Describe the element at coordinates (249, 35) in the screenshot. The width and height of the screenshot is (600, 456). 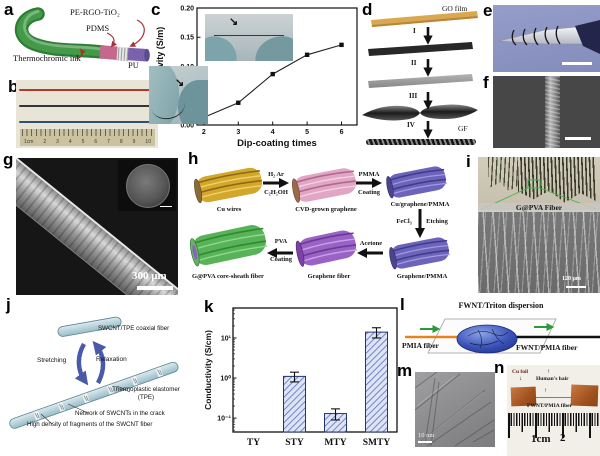
I see `fiber-line` at that location.